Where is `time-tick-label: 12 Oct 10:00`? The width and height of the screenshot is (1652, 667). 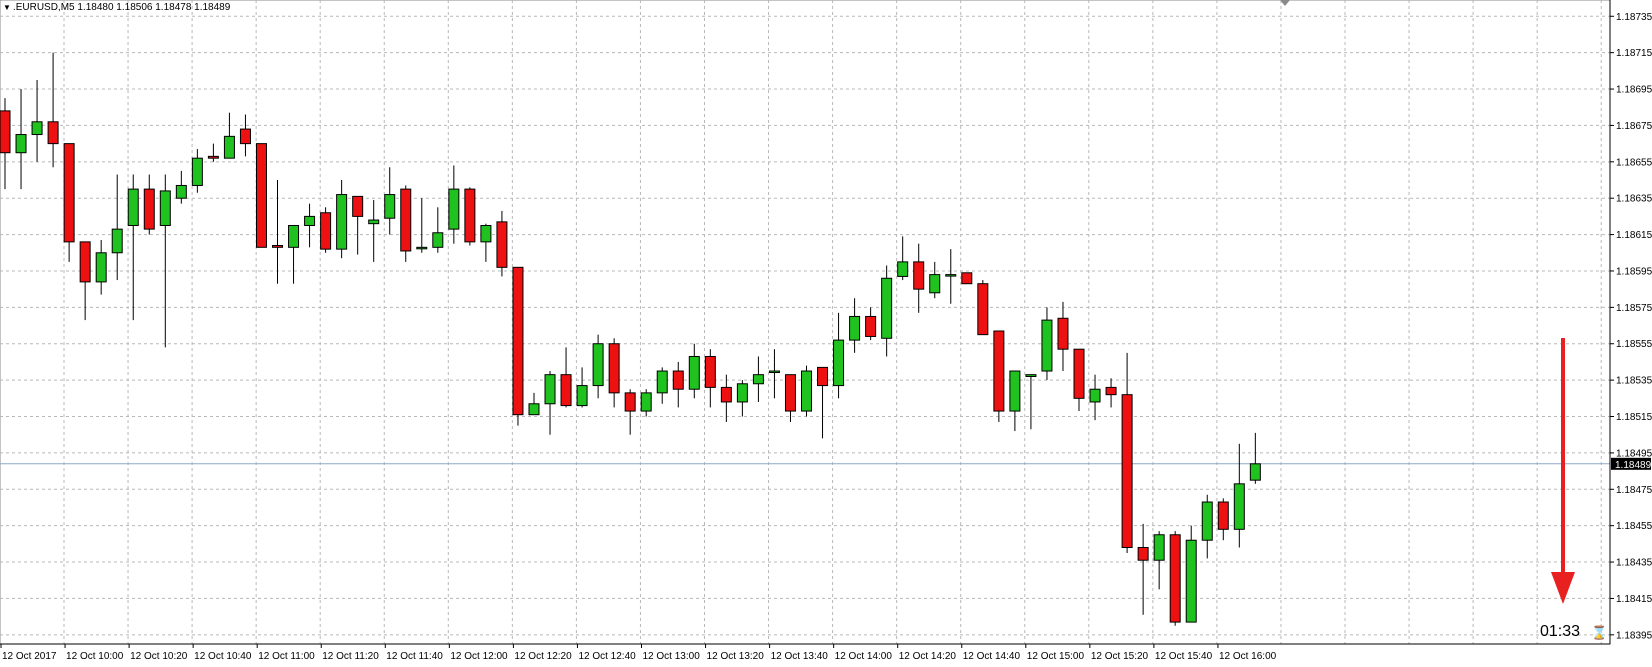
time-tick-label: 12 Oct 10:00 is located at coordinates (95, 656).